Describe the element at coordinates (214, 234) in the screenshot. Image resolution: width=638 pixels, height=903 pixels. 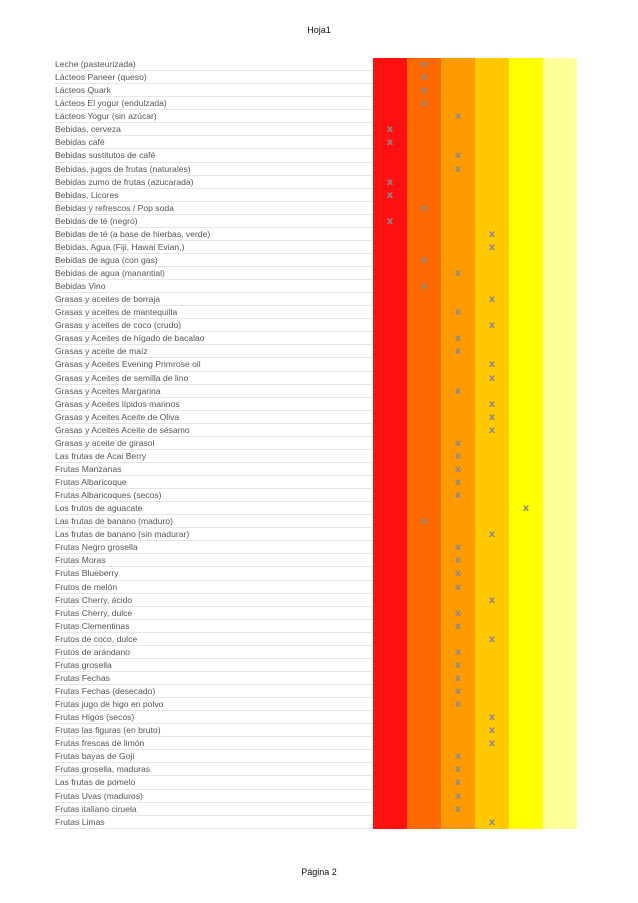
I see `food-name: Bebidas de té (a base de hierbas, verde)` at that location.